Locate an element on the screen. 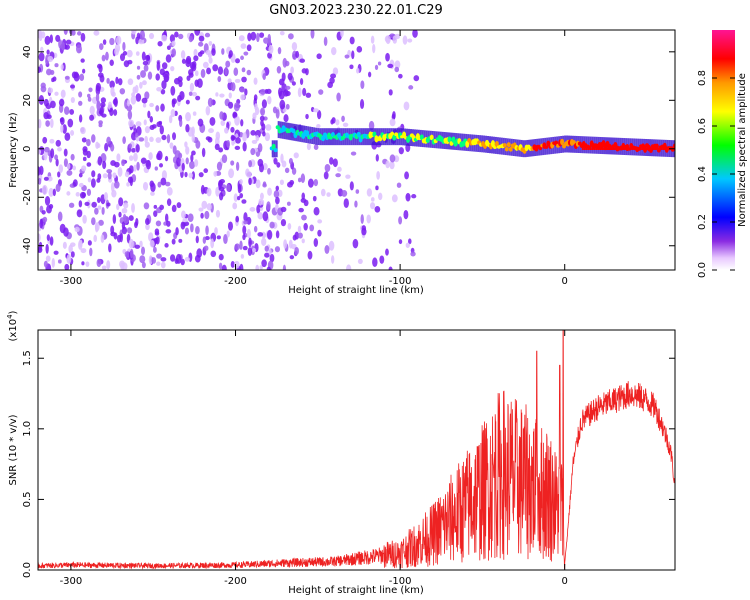  y-tick-label: -20 is located at coordinates (27, 197).